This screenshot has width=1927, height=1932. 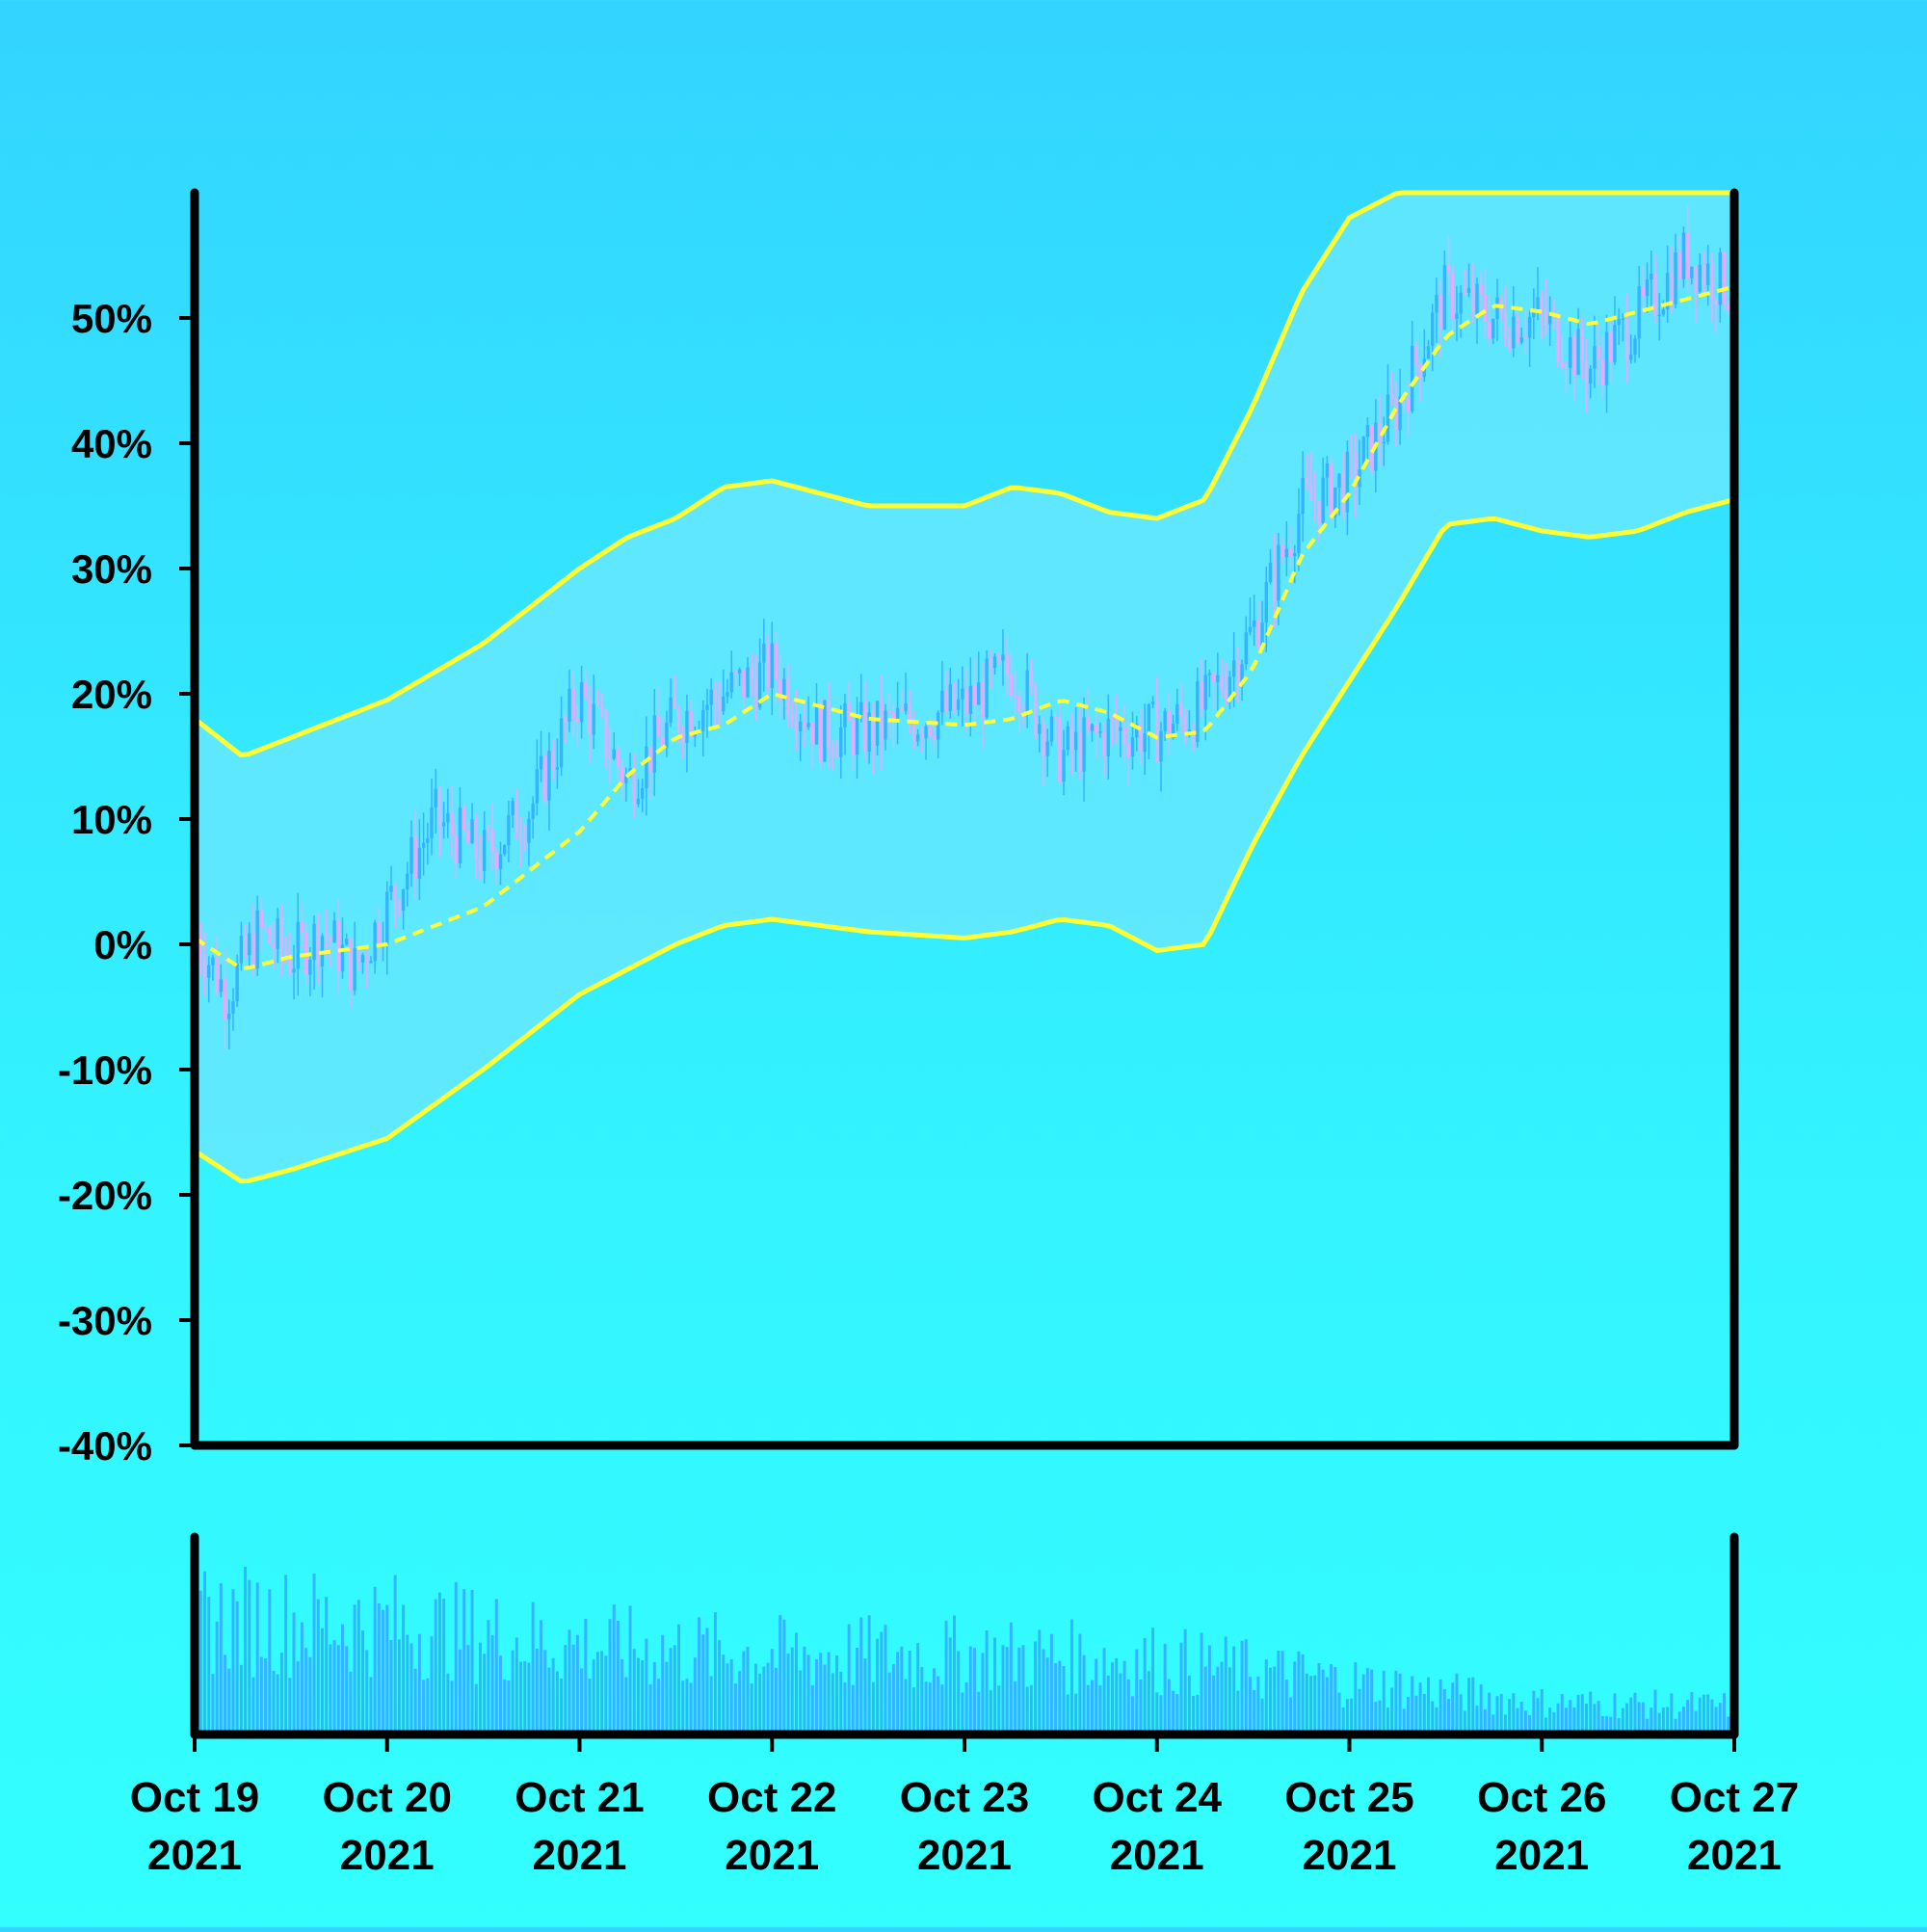 I want to click on y-tick-label: 20%, so click(x=112, y=694).